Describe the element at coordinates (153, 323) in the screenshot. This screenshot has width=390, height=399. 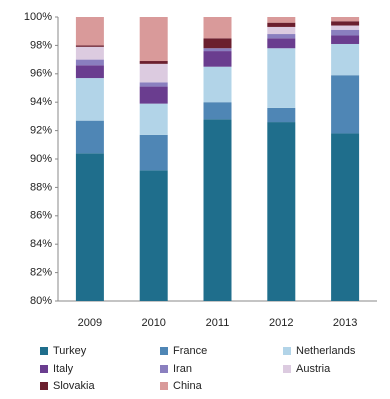
I see `x-tick-label: 2010` at that location.